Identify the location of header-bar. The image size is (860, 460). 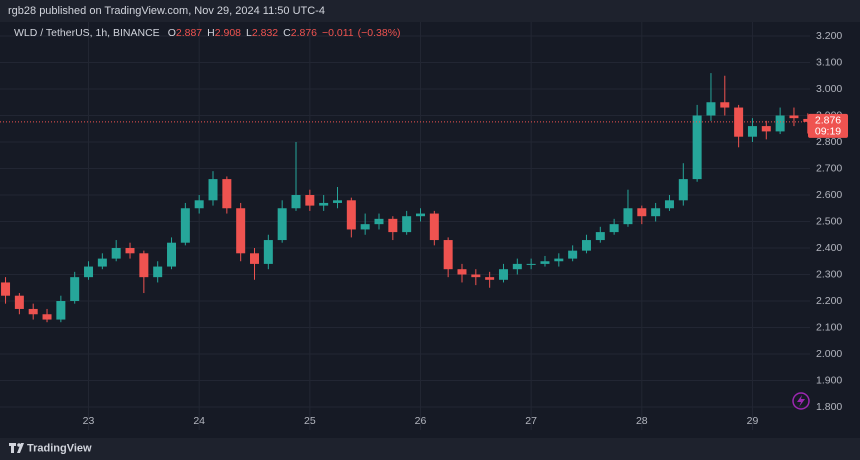
(430, 11).